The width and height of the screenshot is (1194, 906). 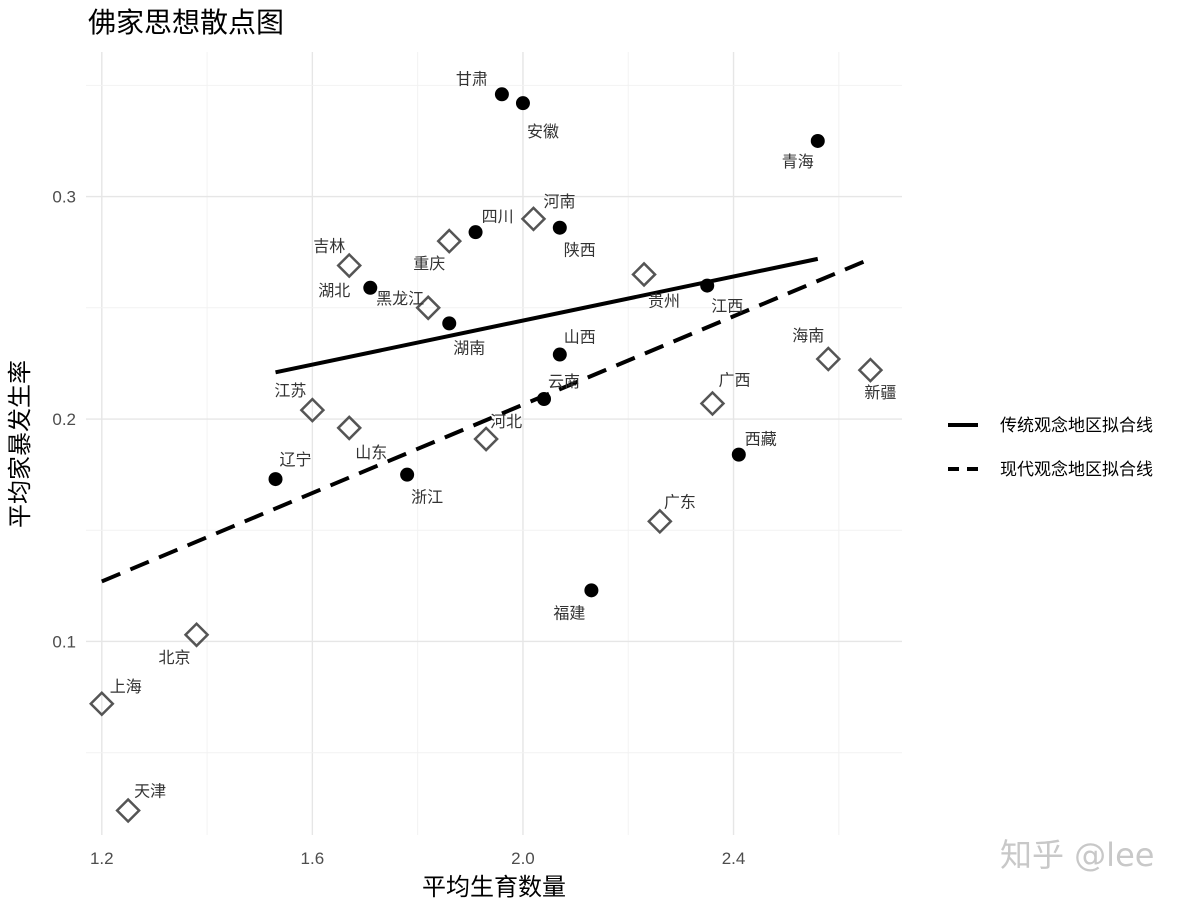 What do you see at coordinates (449, 323) in the screenshot?
I see `point-circle-湖南` at bounding box center [449, 323].